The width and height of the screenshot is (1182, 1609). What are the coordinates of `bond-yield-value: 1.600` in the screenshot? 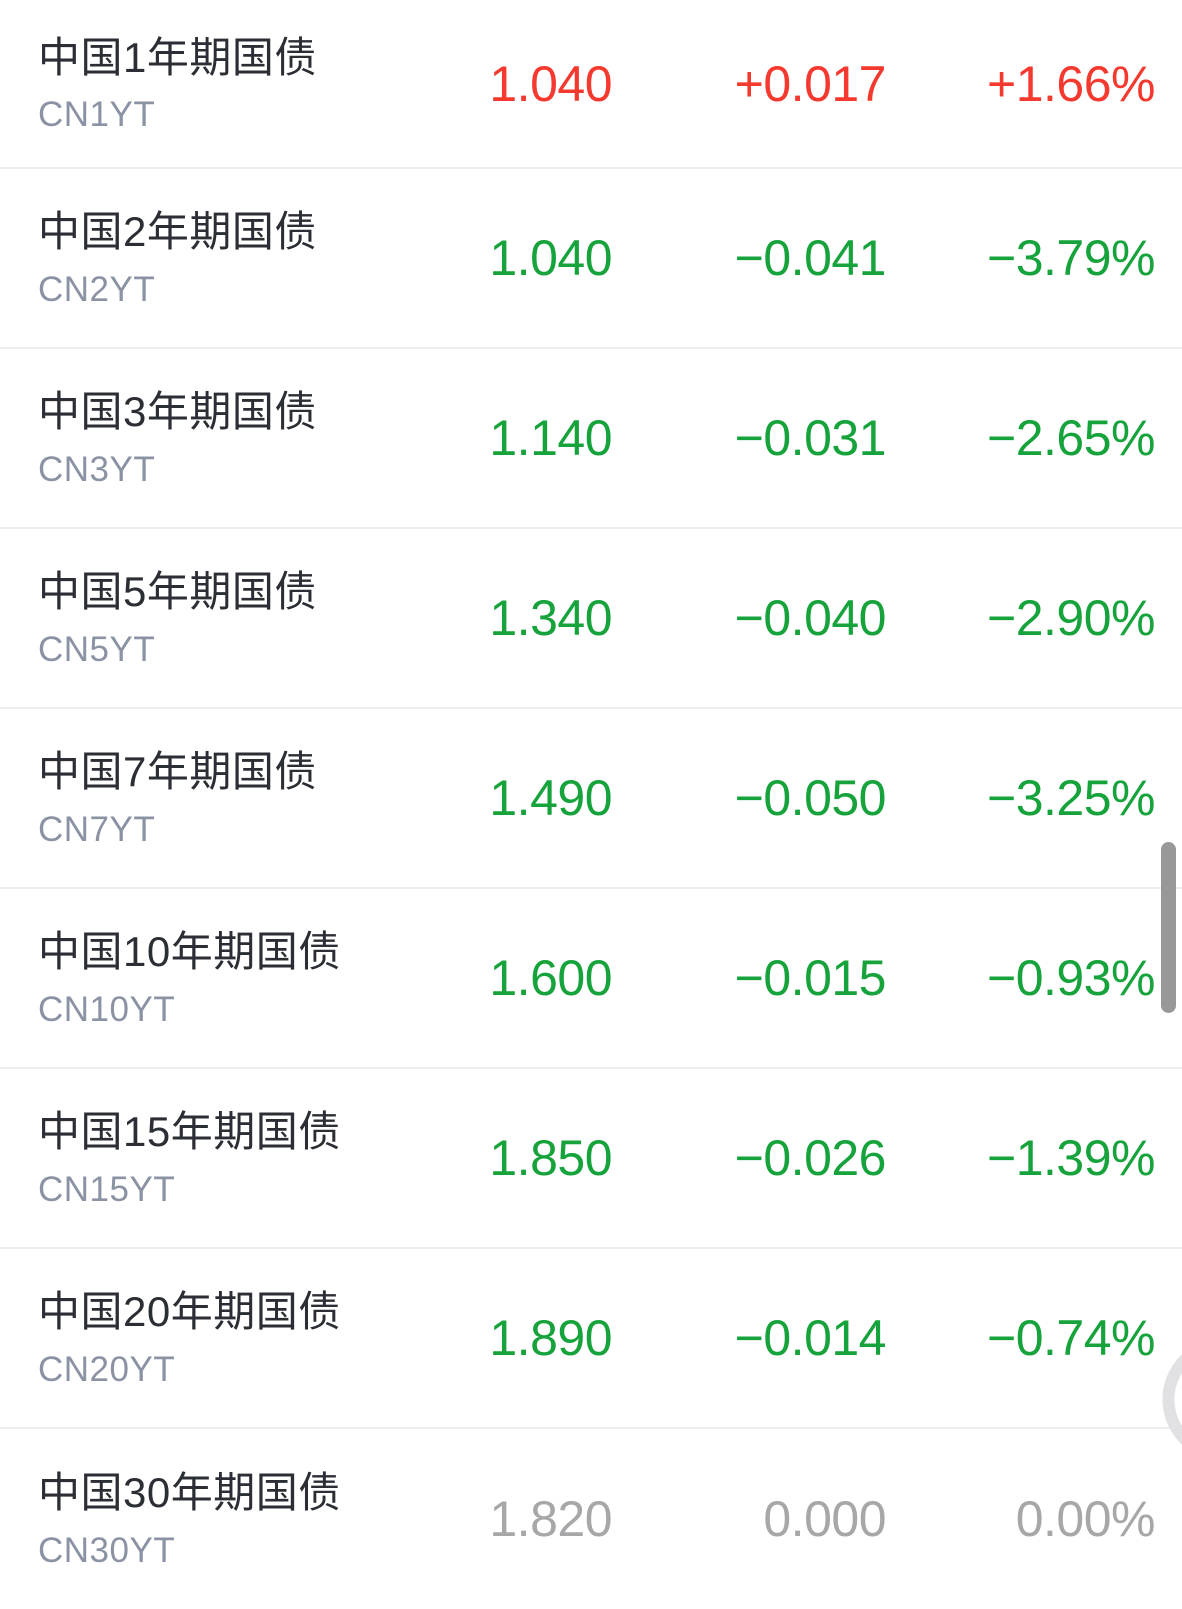 It's located at (550, 978).